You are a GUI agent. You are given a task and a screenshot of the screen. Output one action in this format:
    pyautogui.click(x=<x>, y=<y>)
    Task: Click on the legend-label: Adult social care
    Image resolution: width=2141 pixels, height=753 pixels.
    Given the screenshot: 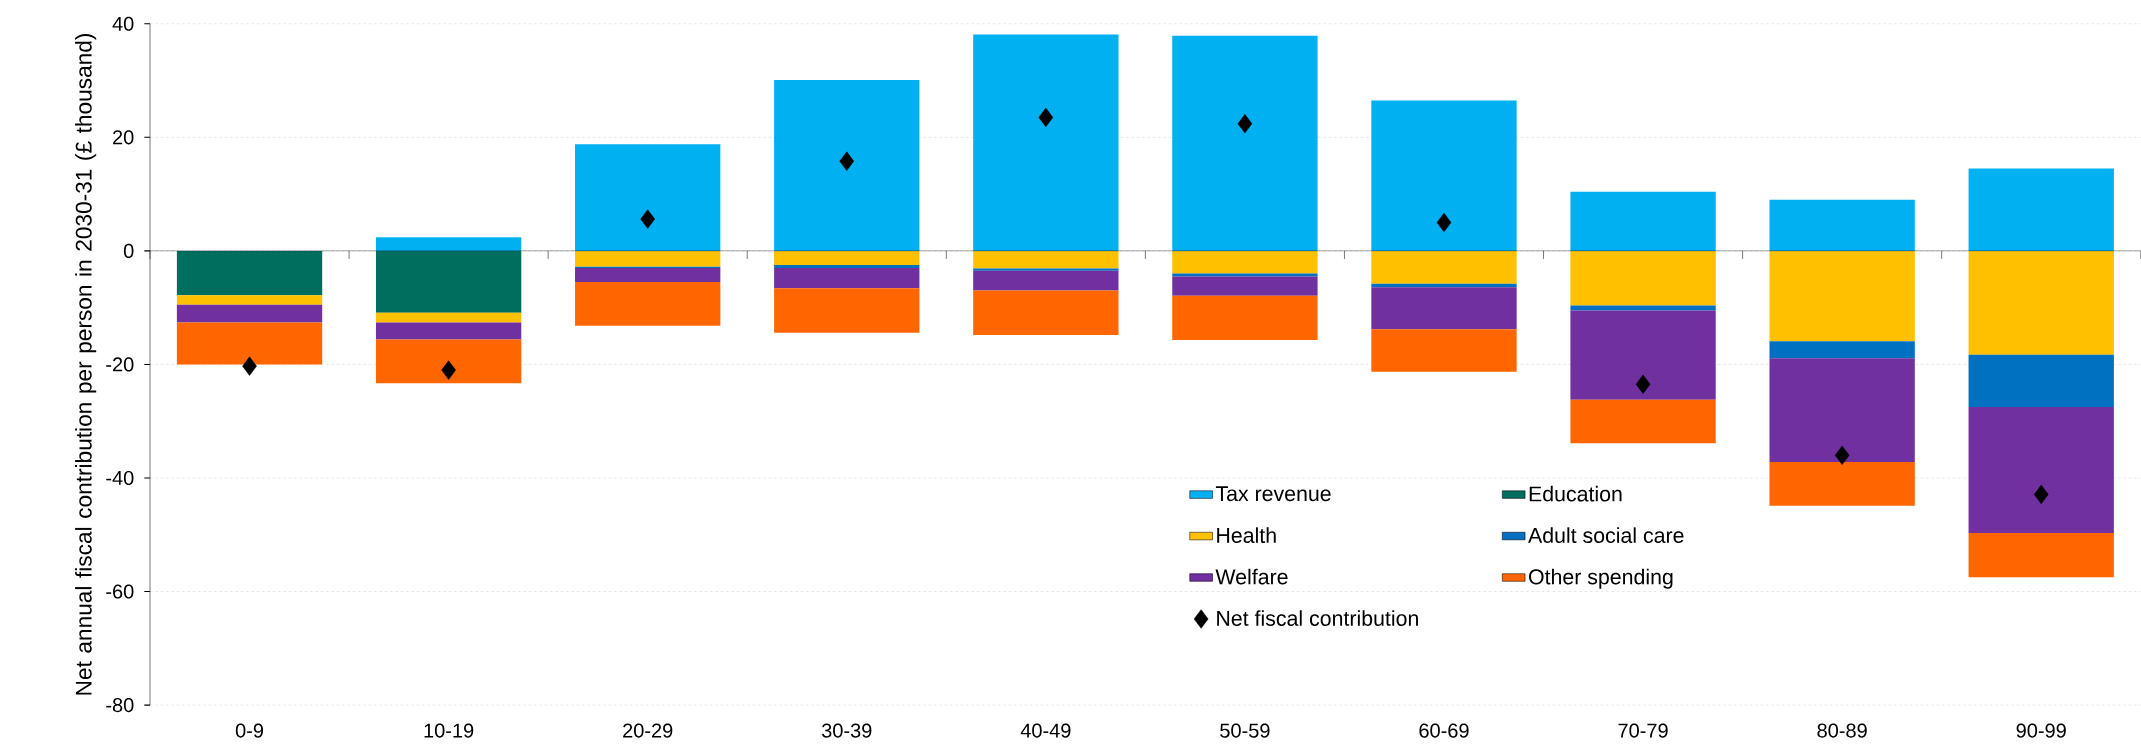 What is the action you would take?
    pyautogui.click(x=1606, y=535)
    